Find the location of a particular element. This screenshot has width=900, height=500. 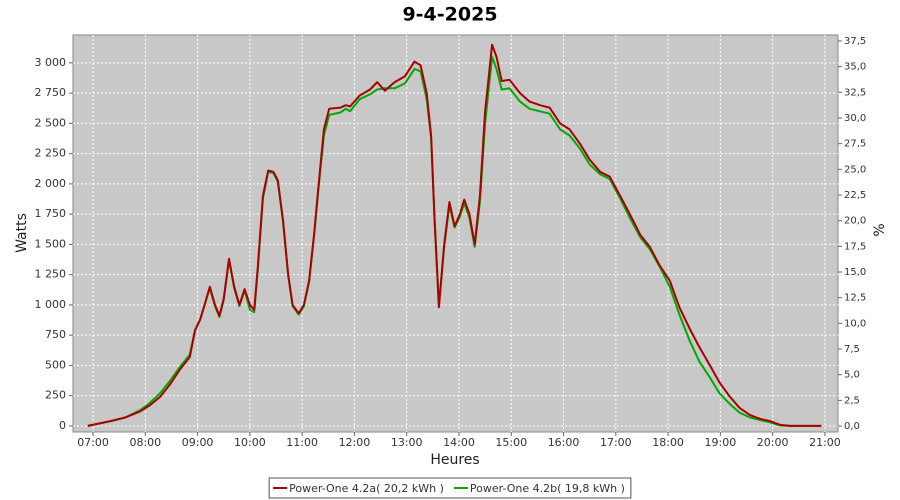

y2-tick-label: 25,0 is located at coordinates (855, 169).